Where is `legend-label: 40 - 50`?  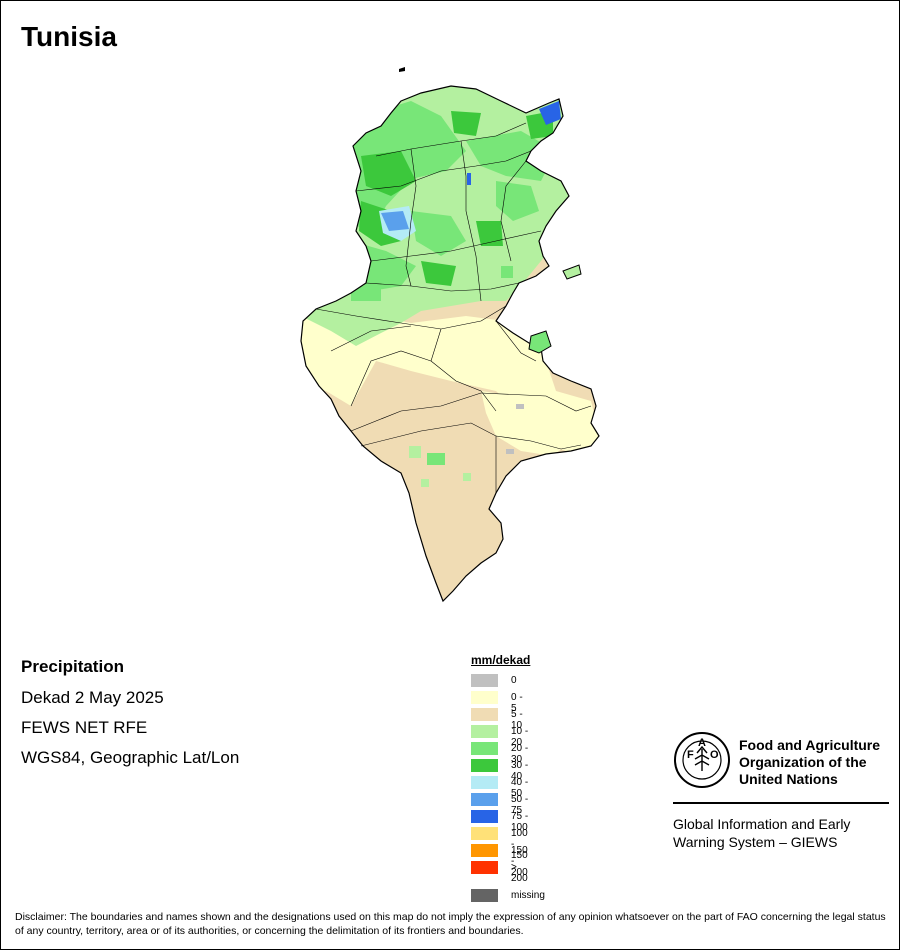
legend-label: 40 - 50 is located at coordinates (520, 788).